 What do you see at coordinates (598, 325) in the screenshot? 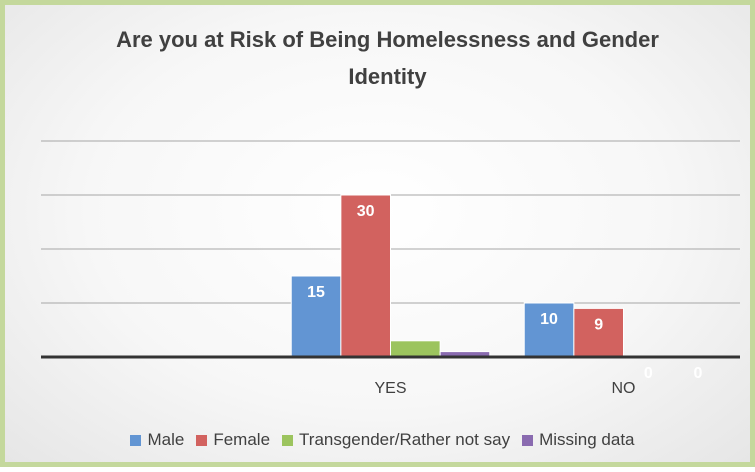
I see `data-label: 9` at bounding box center [598, 325].